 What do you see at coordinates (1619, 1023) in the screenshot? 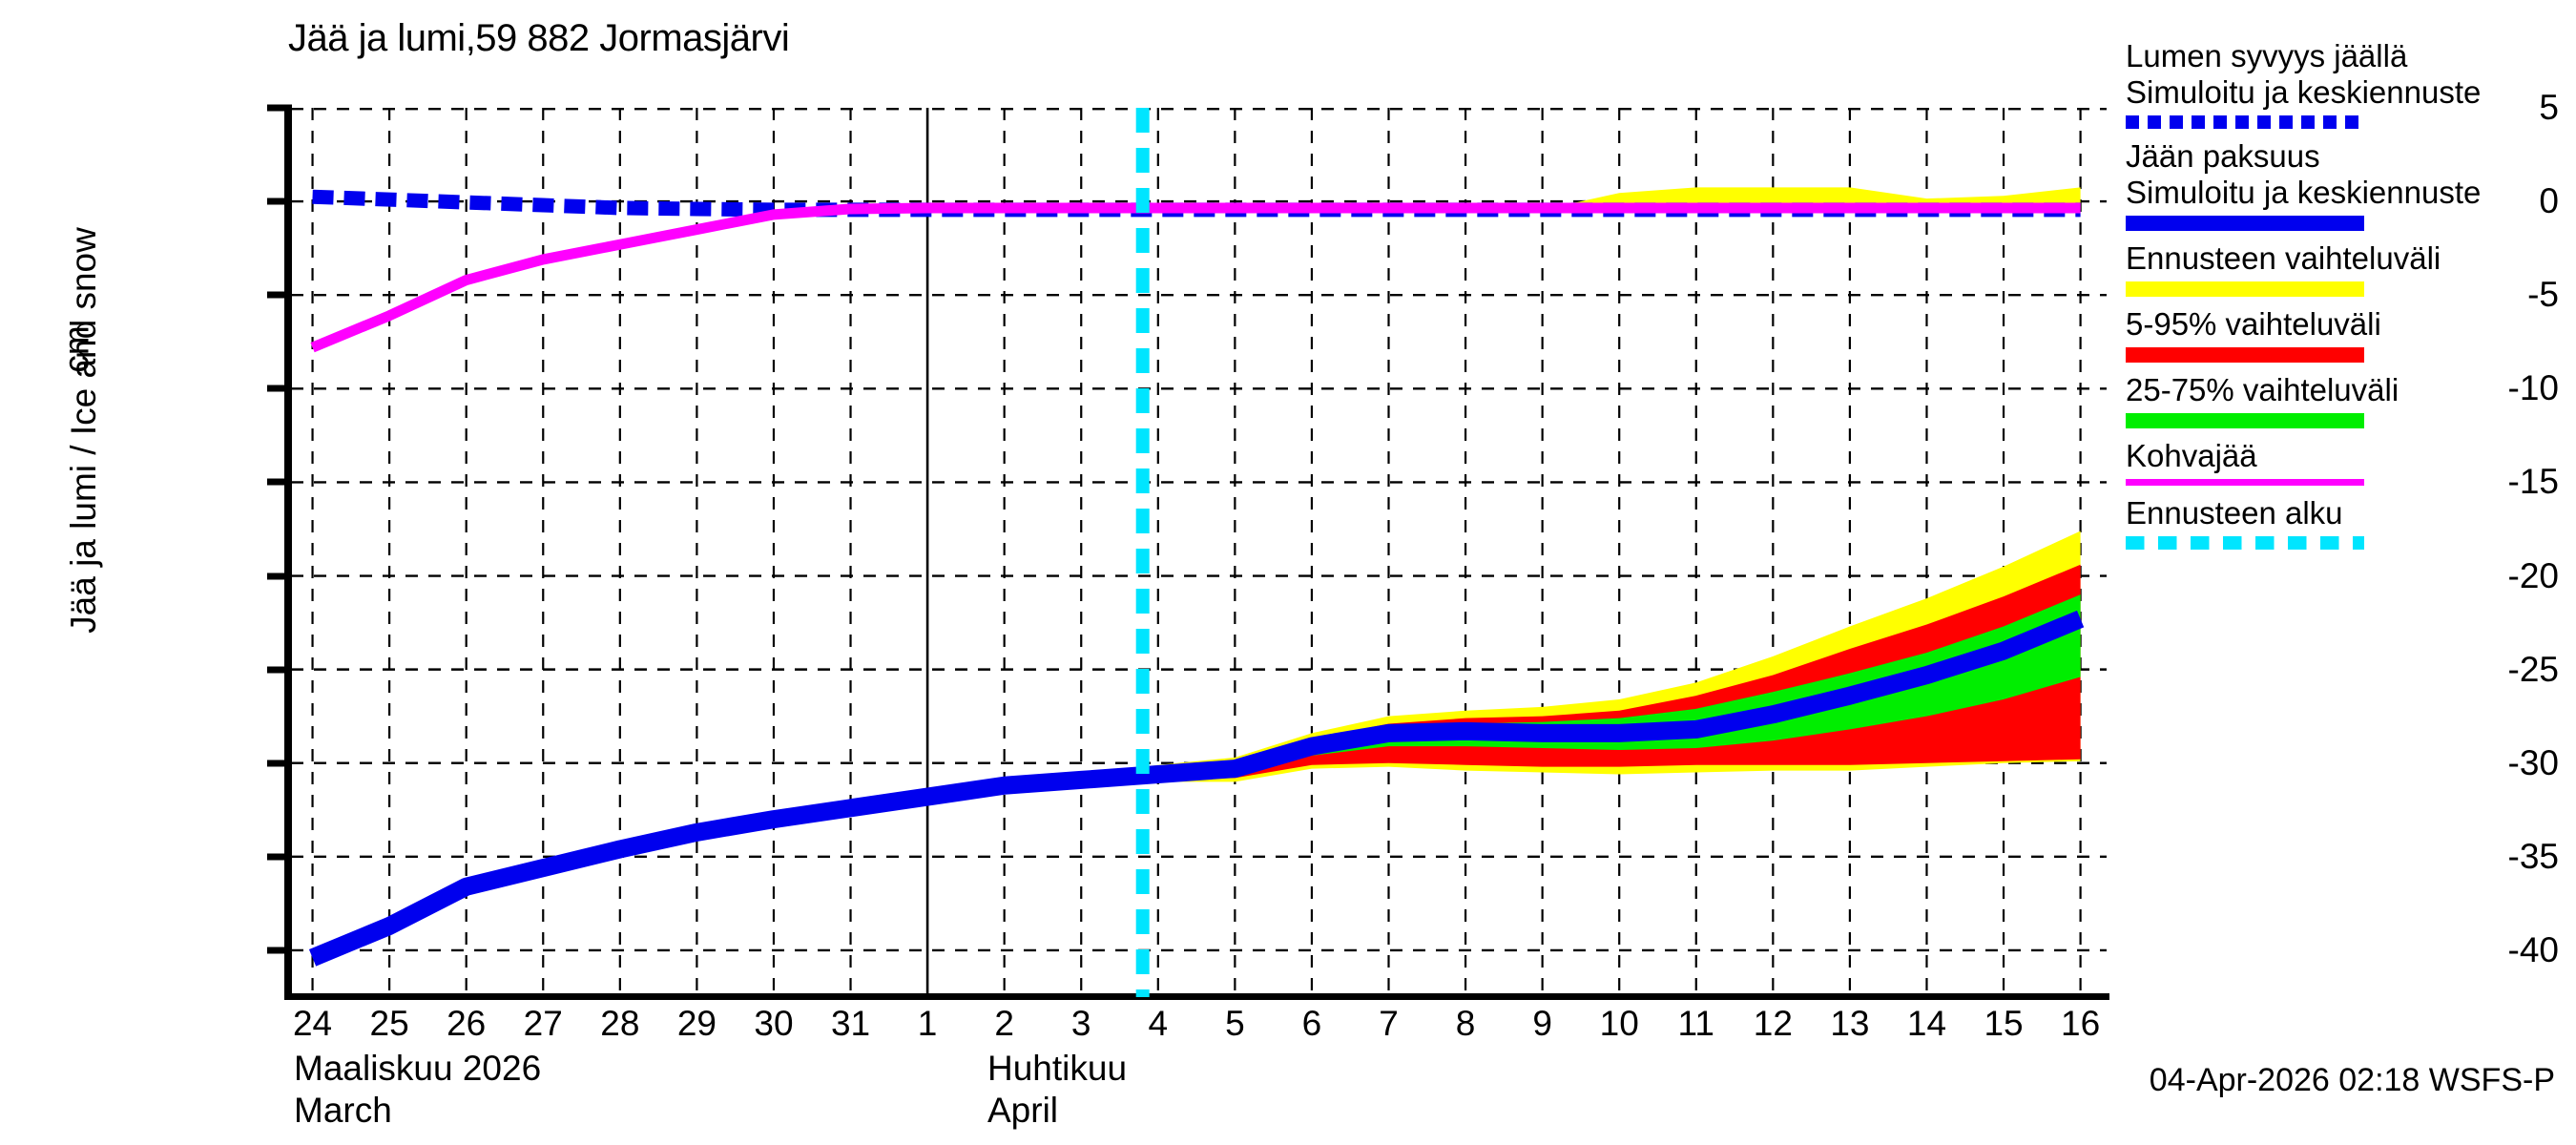
I see `x-tick-label: 10` at bounding box center [1619, 1023].